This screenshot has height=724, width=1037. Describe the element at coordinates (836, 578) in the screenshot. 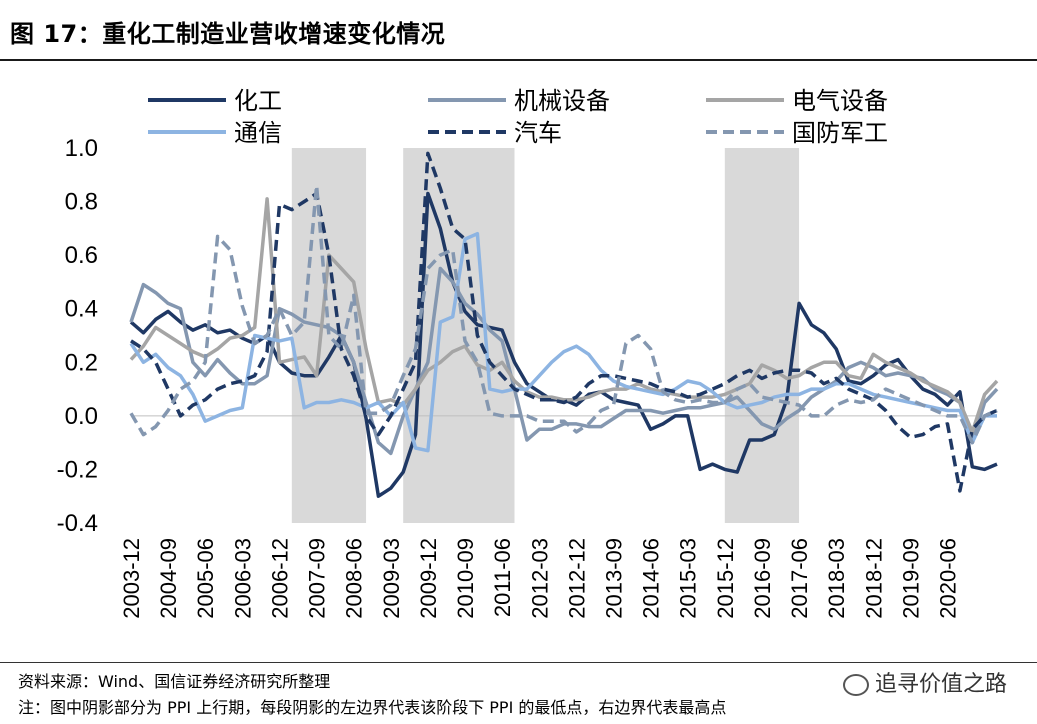

I see `x-tick-label: 2018-03` at that location.